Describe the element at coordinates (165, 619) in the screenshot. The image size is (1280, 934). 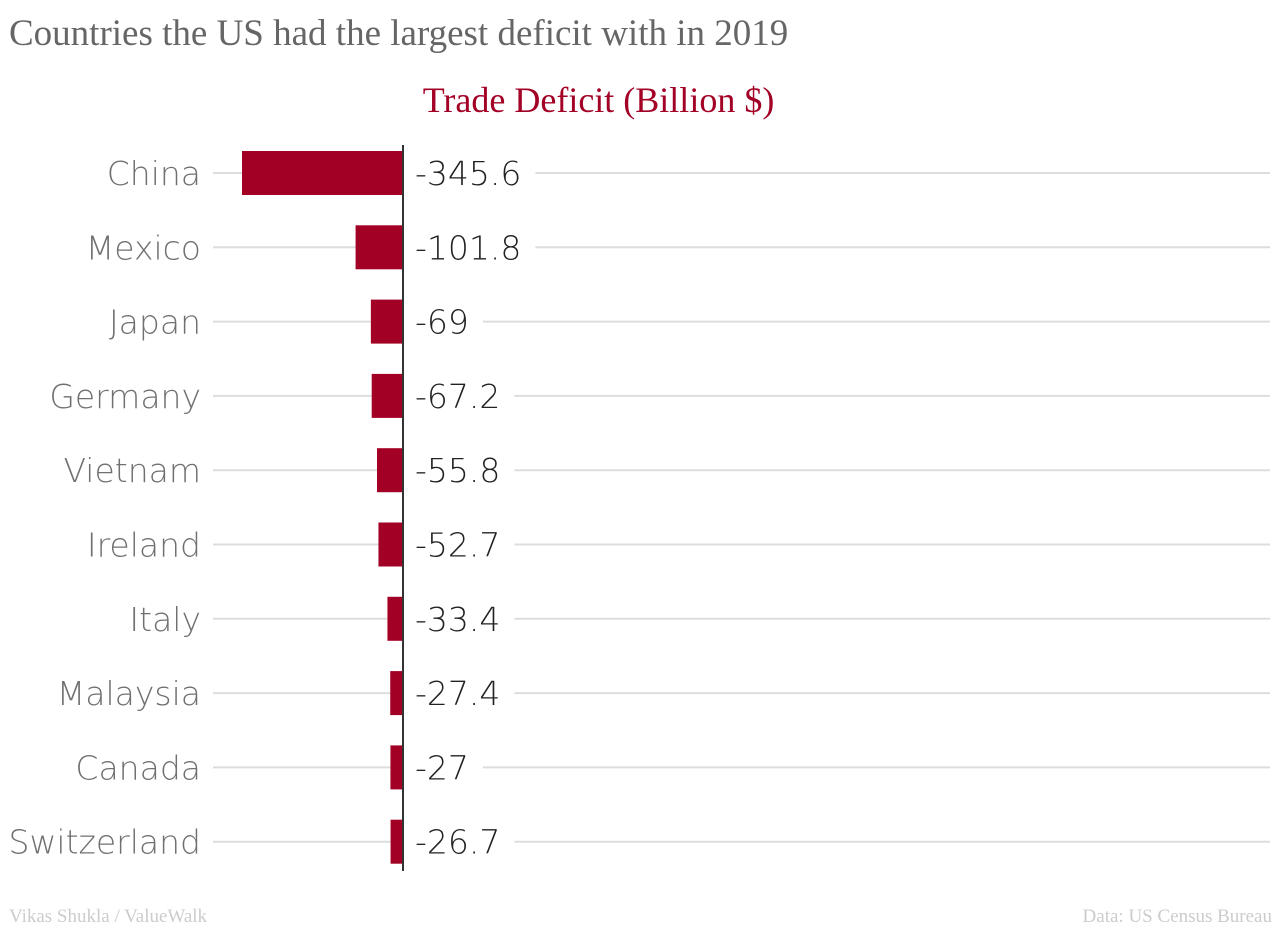
I see `category-label: Italy` at that location.